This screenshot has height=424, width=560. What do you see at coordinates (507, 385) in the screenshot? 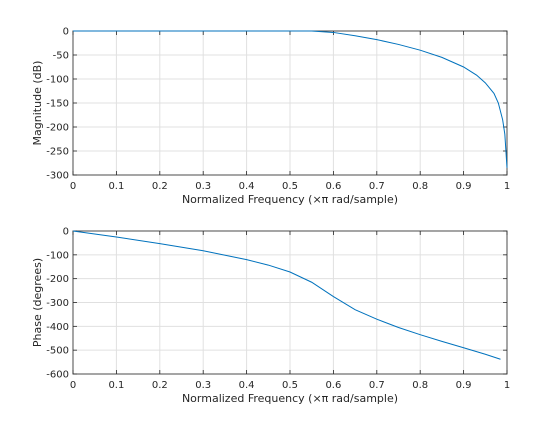
I see `phase-x-tick-label: 1` at bounding box center [507, 385].